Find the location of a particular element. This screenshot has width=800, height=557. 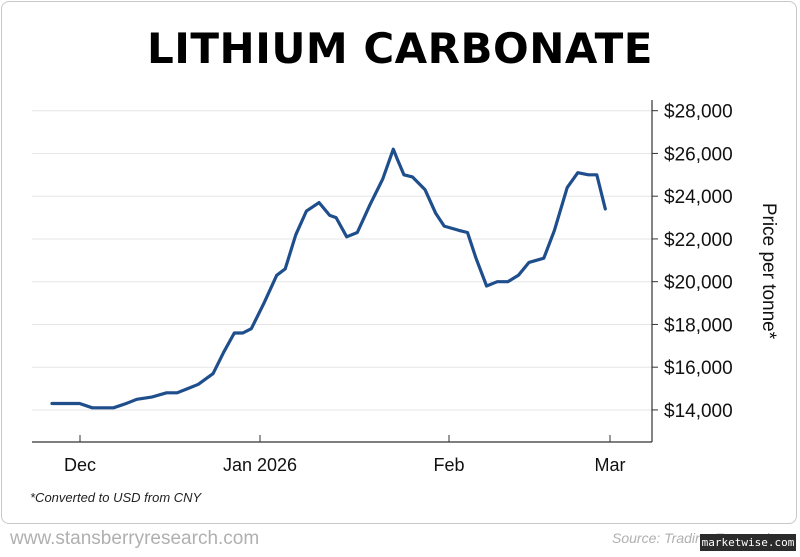

chart-title: LITHIUM CARBONATE is located at coordinates (400, 48).